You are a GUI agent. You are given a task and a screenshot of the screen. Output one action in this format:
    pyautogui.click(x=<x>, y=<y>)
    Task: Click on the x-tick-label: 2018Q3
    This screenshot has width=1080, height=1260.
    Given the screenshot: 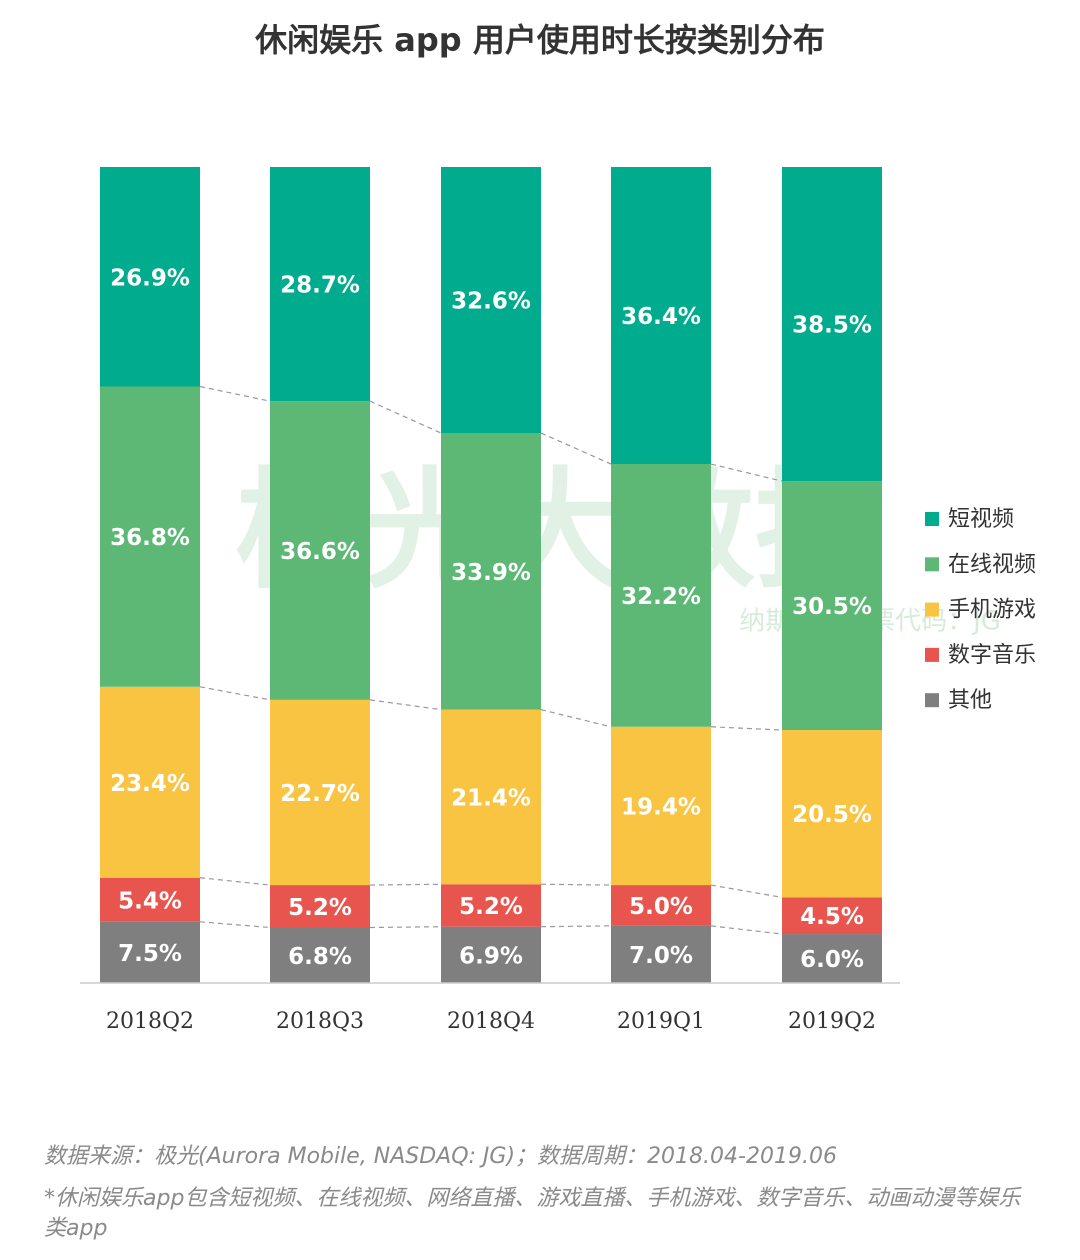 What is the action you would take?
    pyautogui.click(x=320, y=1021)
    